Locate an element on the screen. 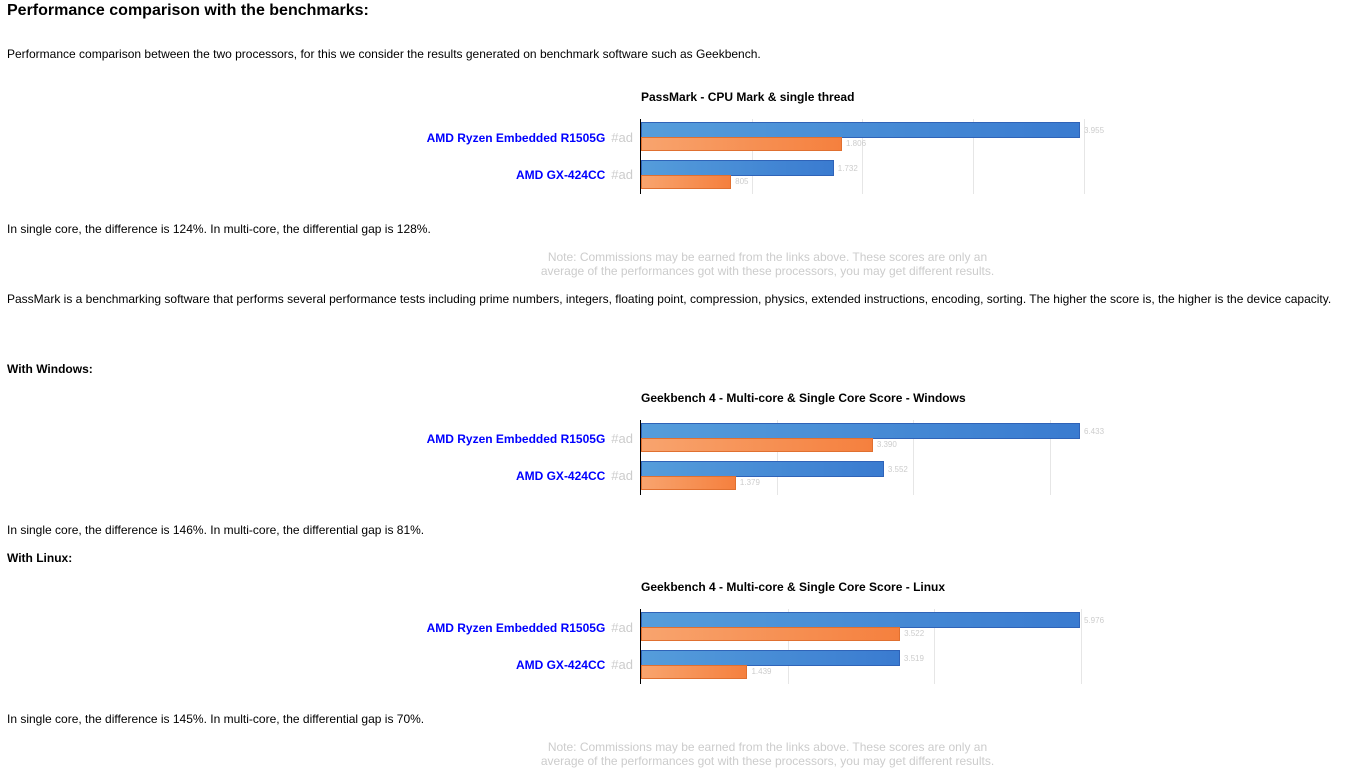 This screenshot has width=1353, height=768. multi-core-value: 3.552 is located at coordinates (897, 469).